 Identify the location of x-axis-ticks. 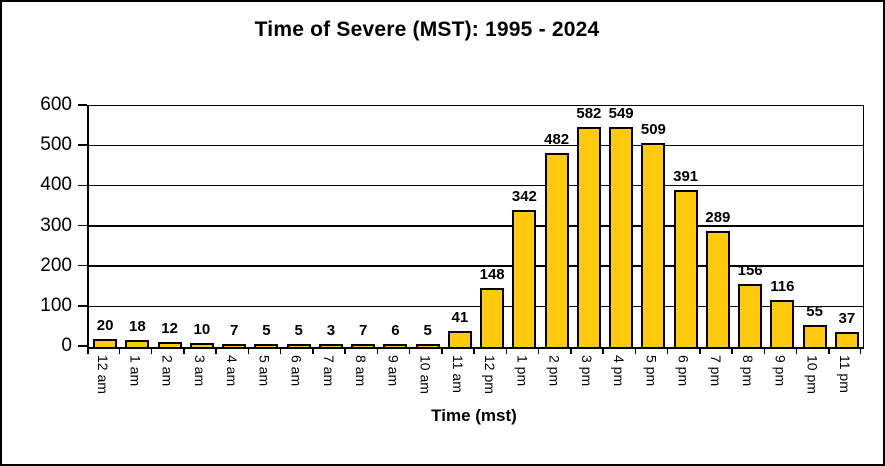
(474, 350).